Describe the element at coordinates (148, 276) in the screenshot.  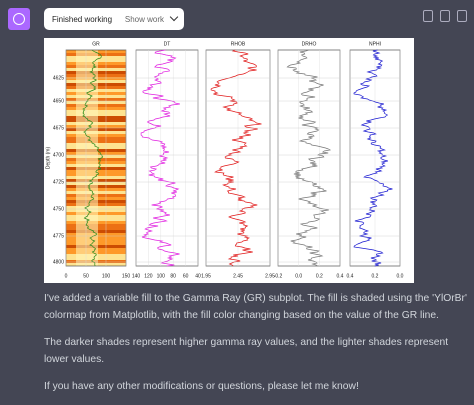
I see `x-tick-label: 120` at that location.